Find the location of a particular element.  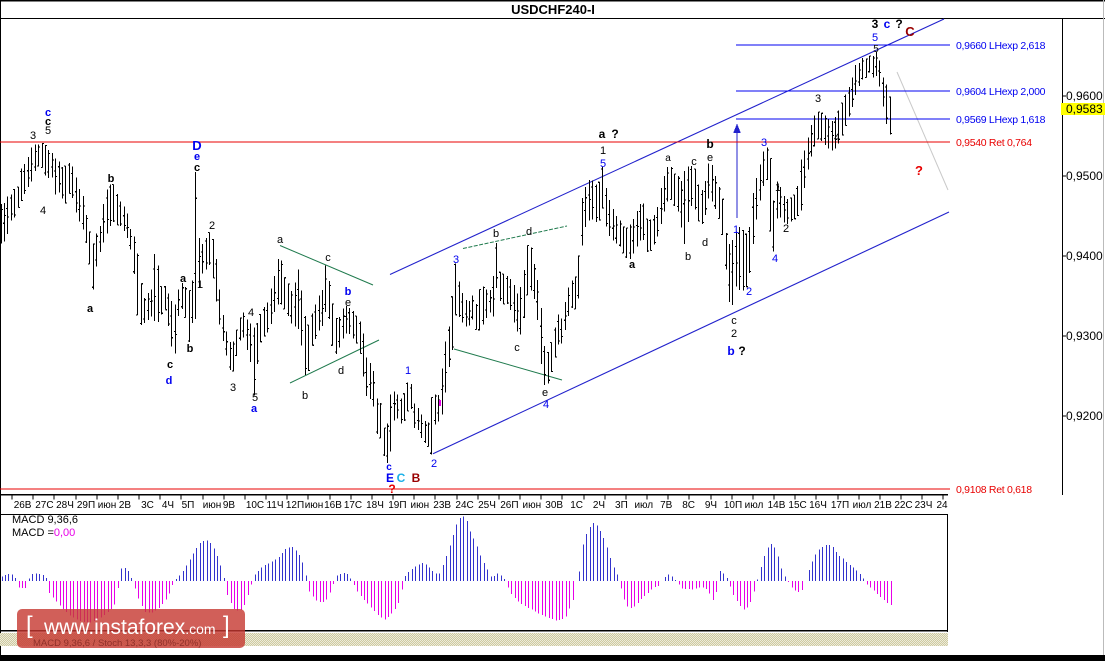

svg-text: B is located at coordinates (416, 478).